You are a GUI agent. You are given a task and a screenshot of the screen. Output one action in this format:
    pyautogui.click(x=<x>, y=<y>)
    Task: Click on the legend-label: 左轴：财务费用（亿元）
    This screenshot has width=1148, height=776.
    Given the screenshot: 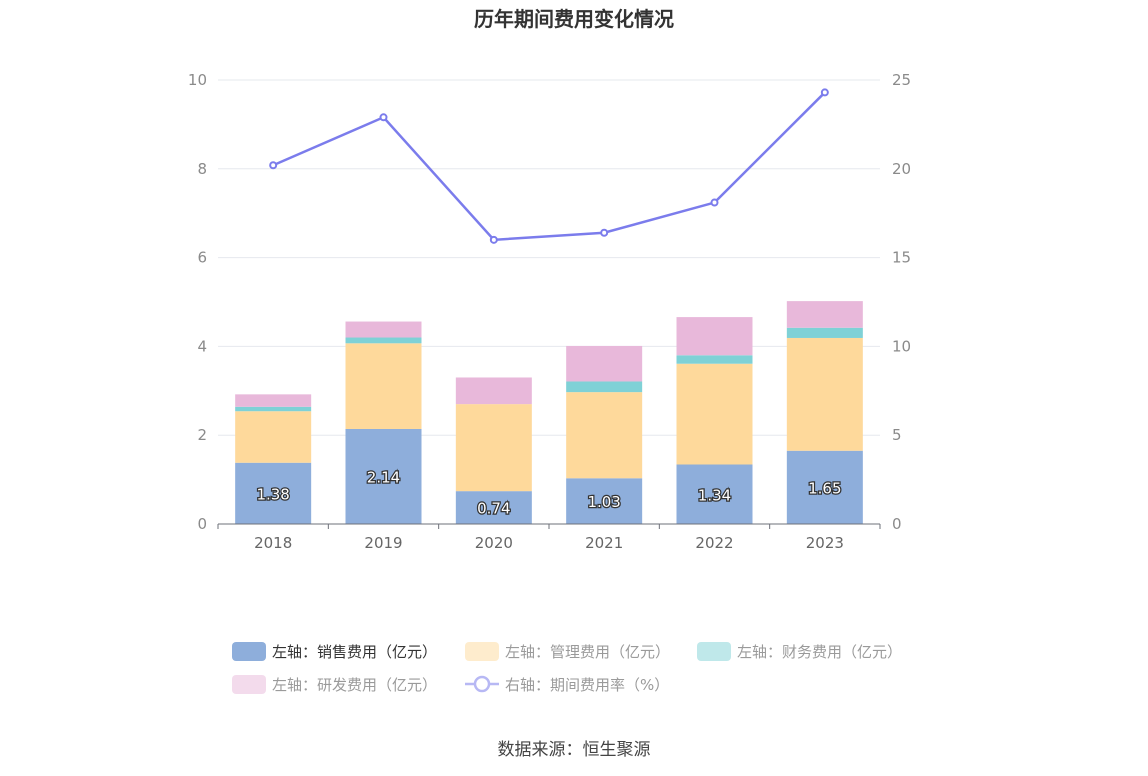 What is the action you would take?
    pyautogui.click(x=819, y=652)
    